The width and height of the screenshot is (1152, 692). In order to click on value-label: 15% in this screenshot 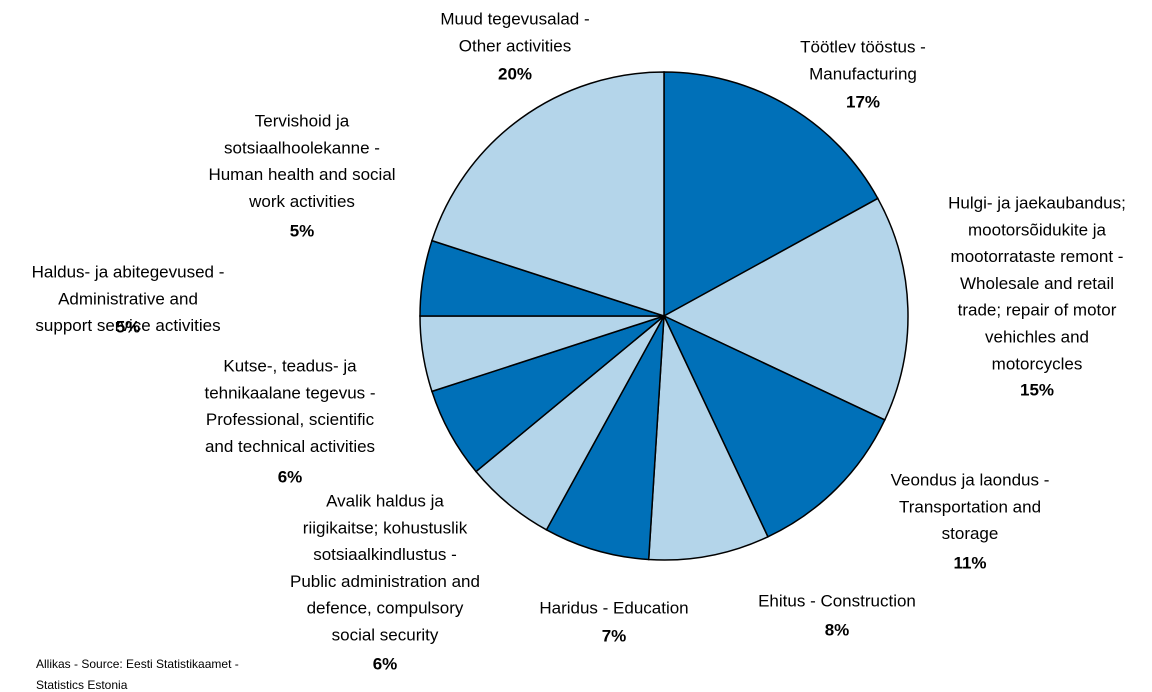, I will do `click(1037, 389)`.